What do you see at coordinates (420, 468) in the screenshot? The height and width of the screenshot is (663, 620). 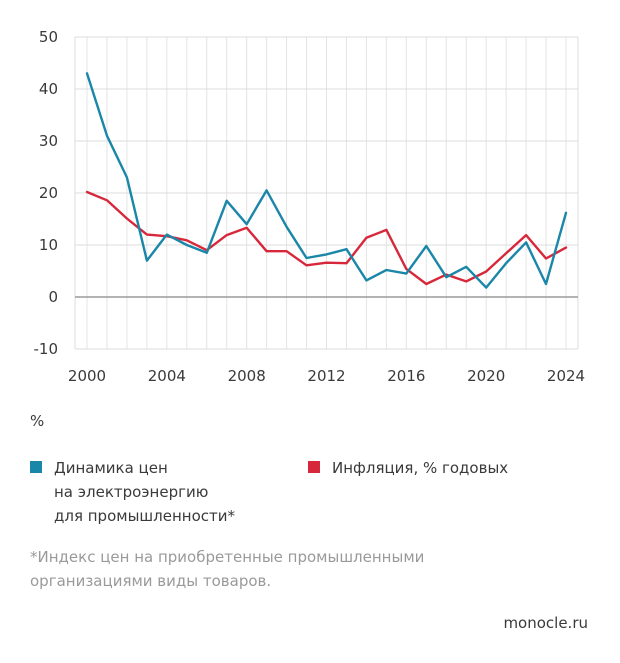 I see `legend-label-inflation: Инфляция, % годовых` at bounding box center [420, 468].